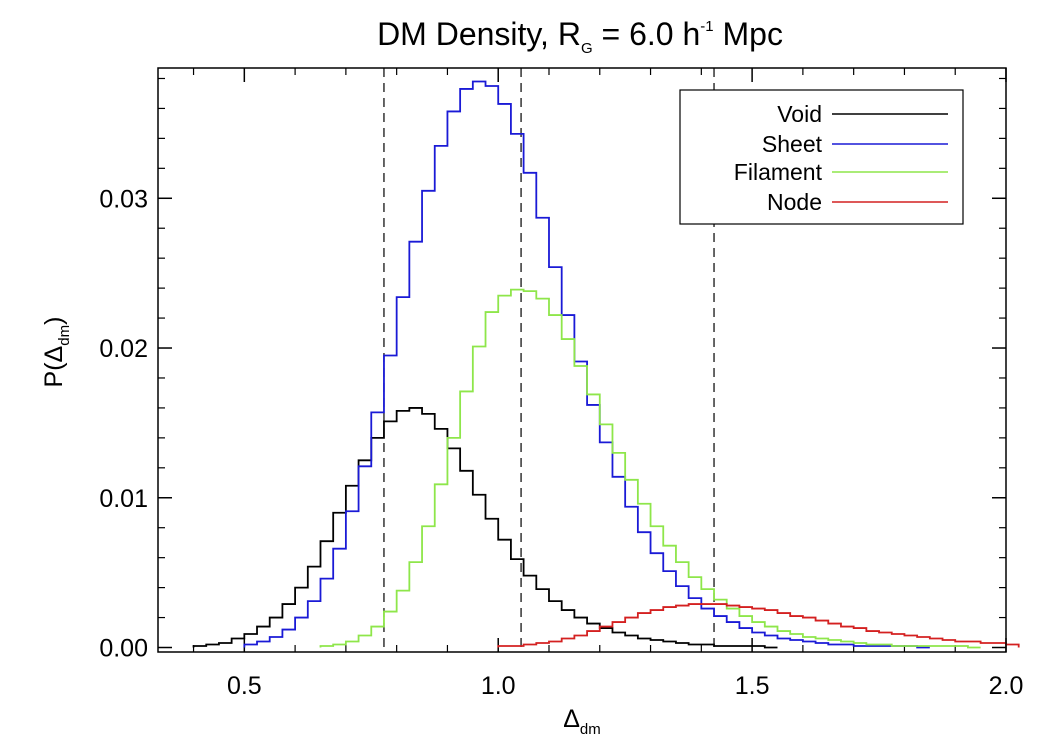 The height and width of the screenshot is (750, 1050). I want to click on x-axis-label: Δdm, so click(582, 721).